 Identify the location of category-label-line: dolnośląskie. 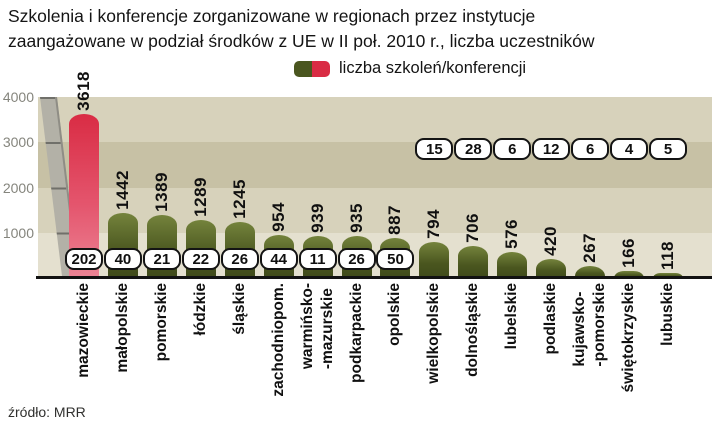
(473, 330).